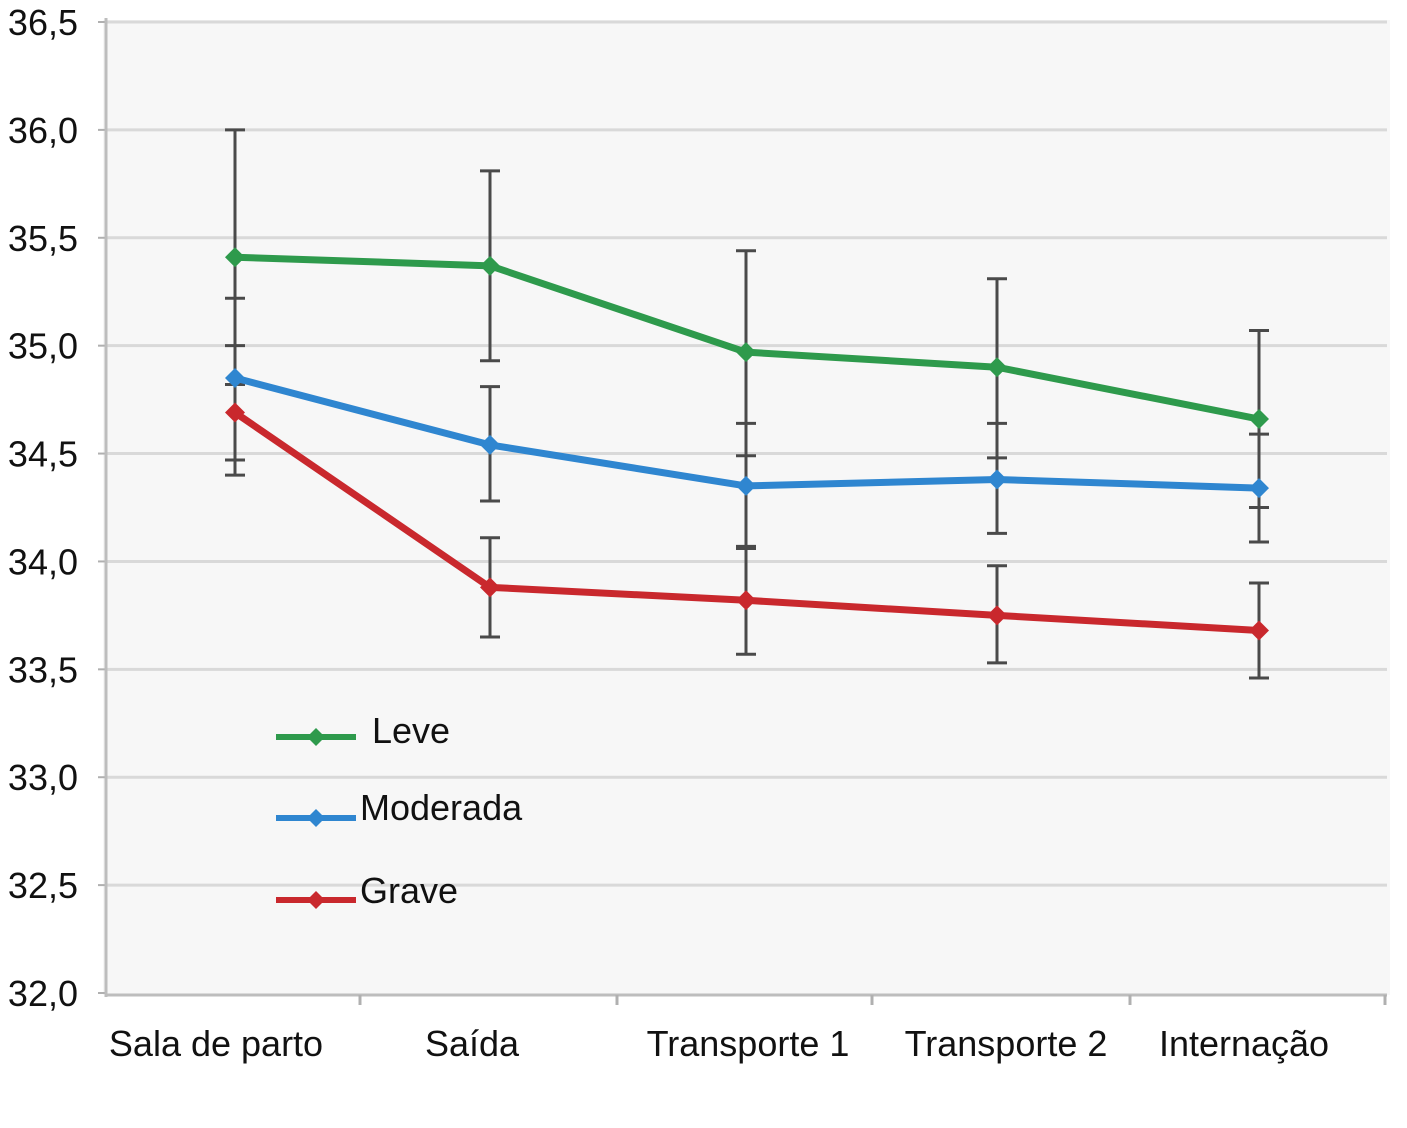  What do you see at coordinates (43, 993) in the screenshot?
I see `y-tick-label: 32,0` at bounding box center [43, 993].